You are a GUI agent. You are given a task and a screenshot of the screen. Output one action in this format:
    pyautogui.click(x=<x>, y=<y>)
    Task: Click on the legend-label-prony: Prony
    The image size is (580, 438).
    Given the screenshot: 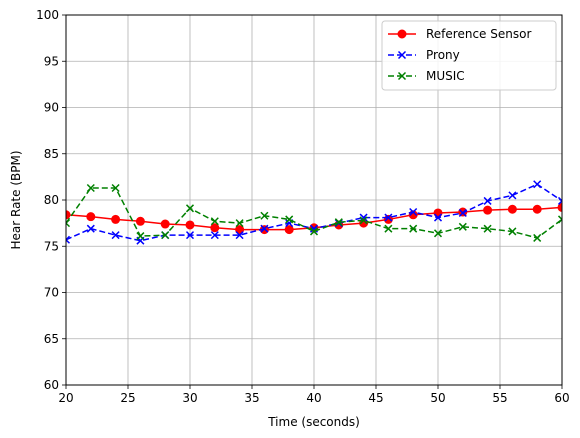 What is the action you would take?
    pyautogui.click(x=443, y=55)
    